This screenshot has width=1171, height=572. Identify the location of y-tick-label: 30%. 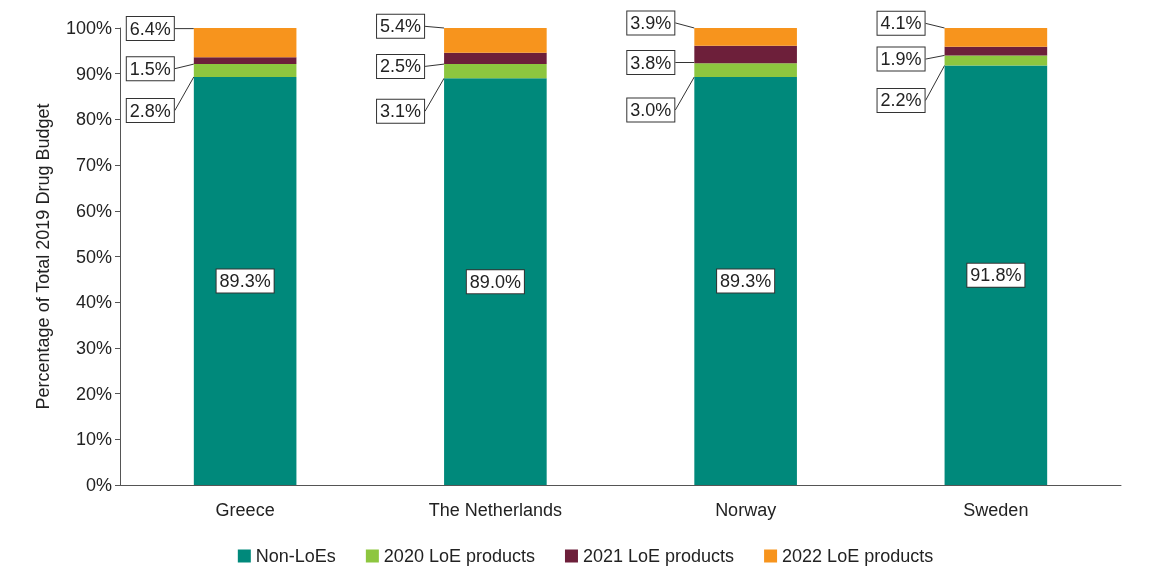
(93, 347).